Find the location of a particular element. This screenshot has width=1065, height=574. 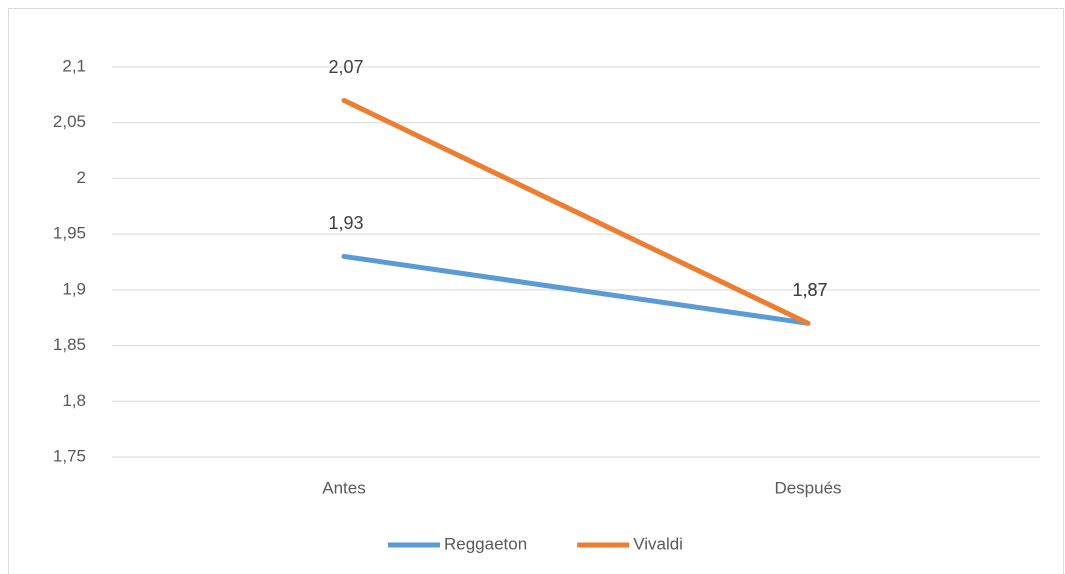

y-tick-label: 1,95 is located at coordinates (69, 233).